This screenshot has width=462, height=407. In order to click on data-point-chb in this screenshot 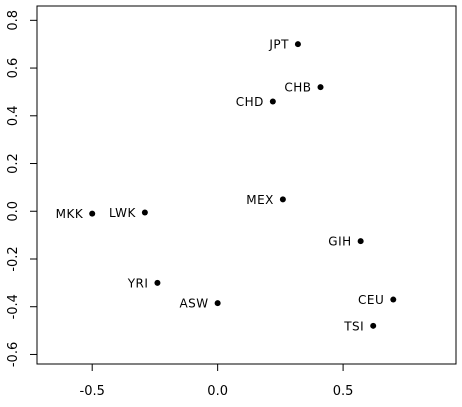, I will do `click(320, 87)`.